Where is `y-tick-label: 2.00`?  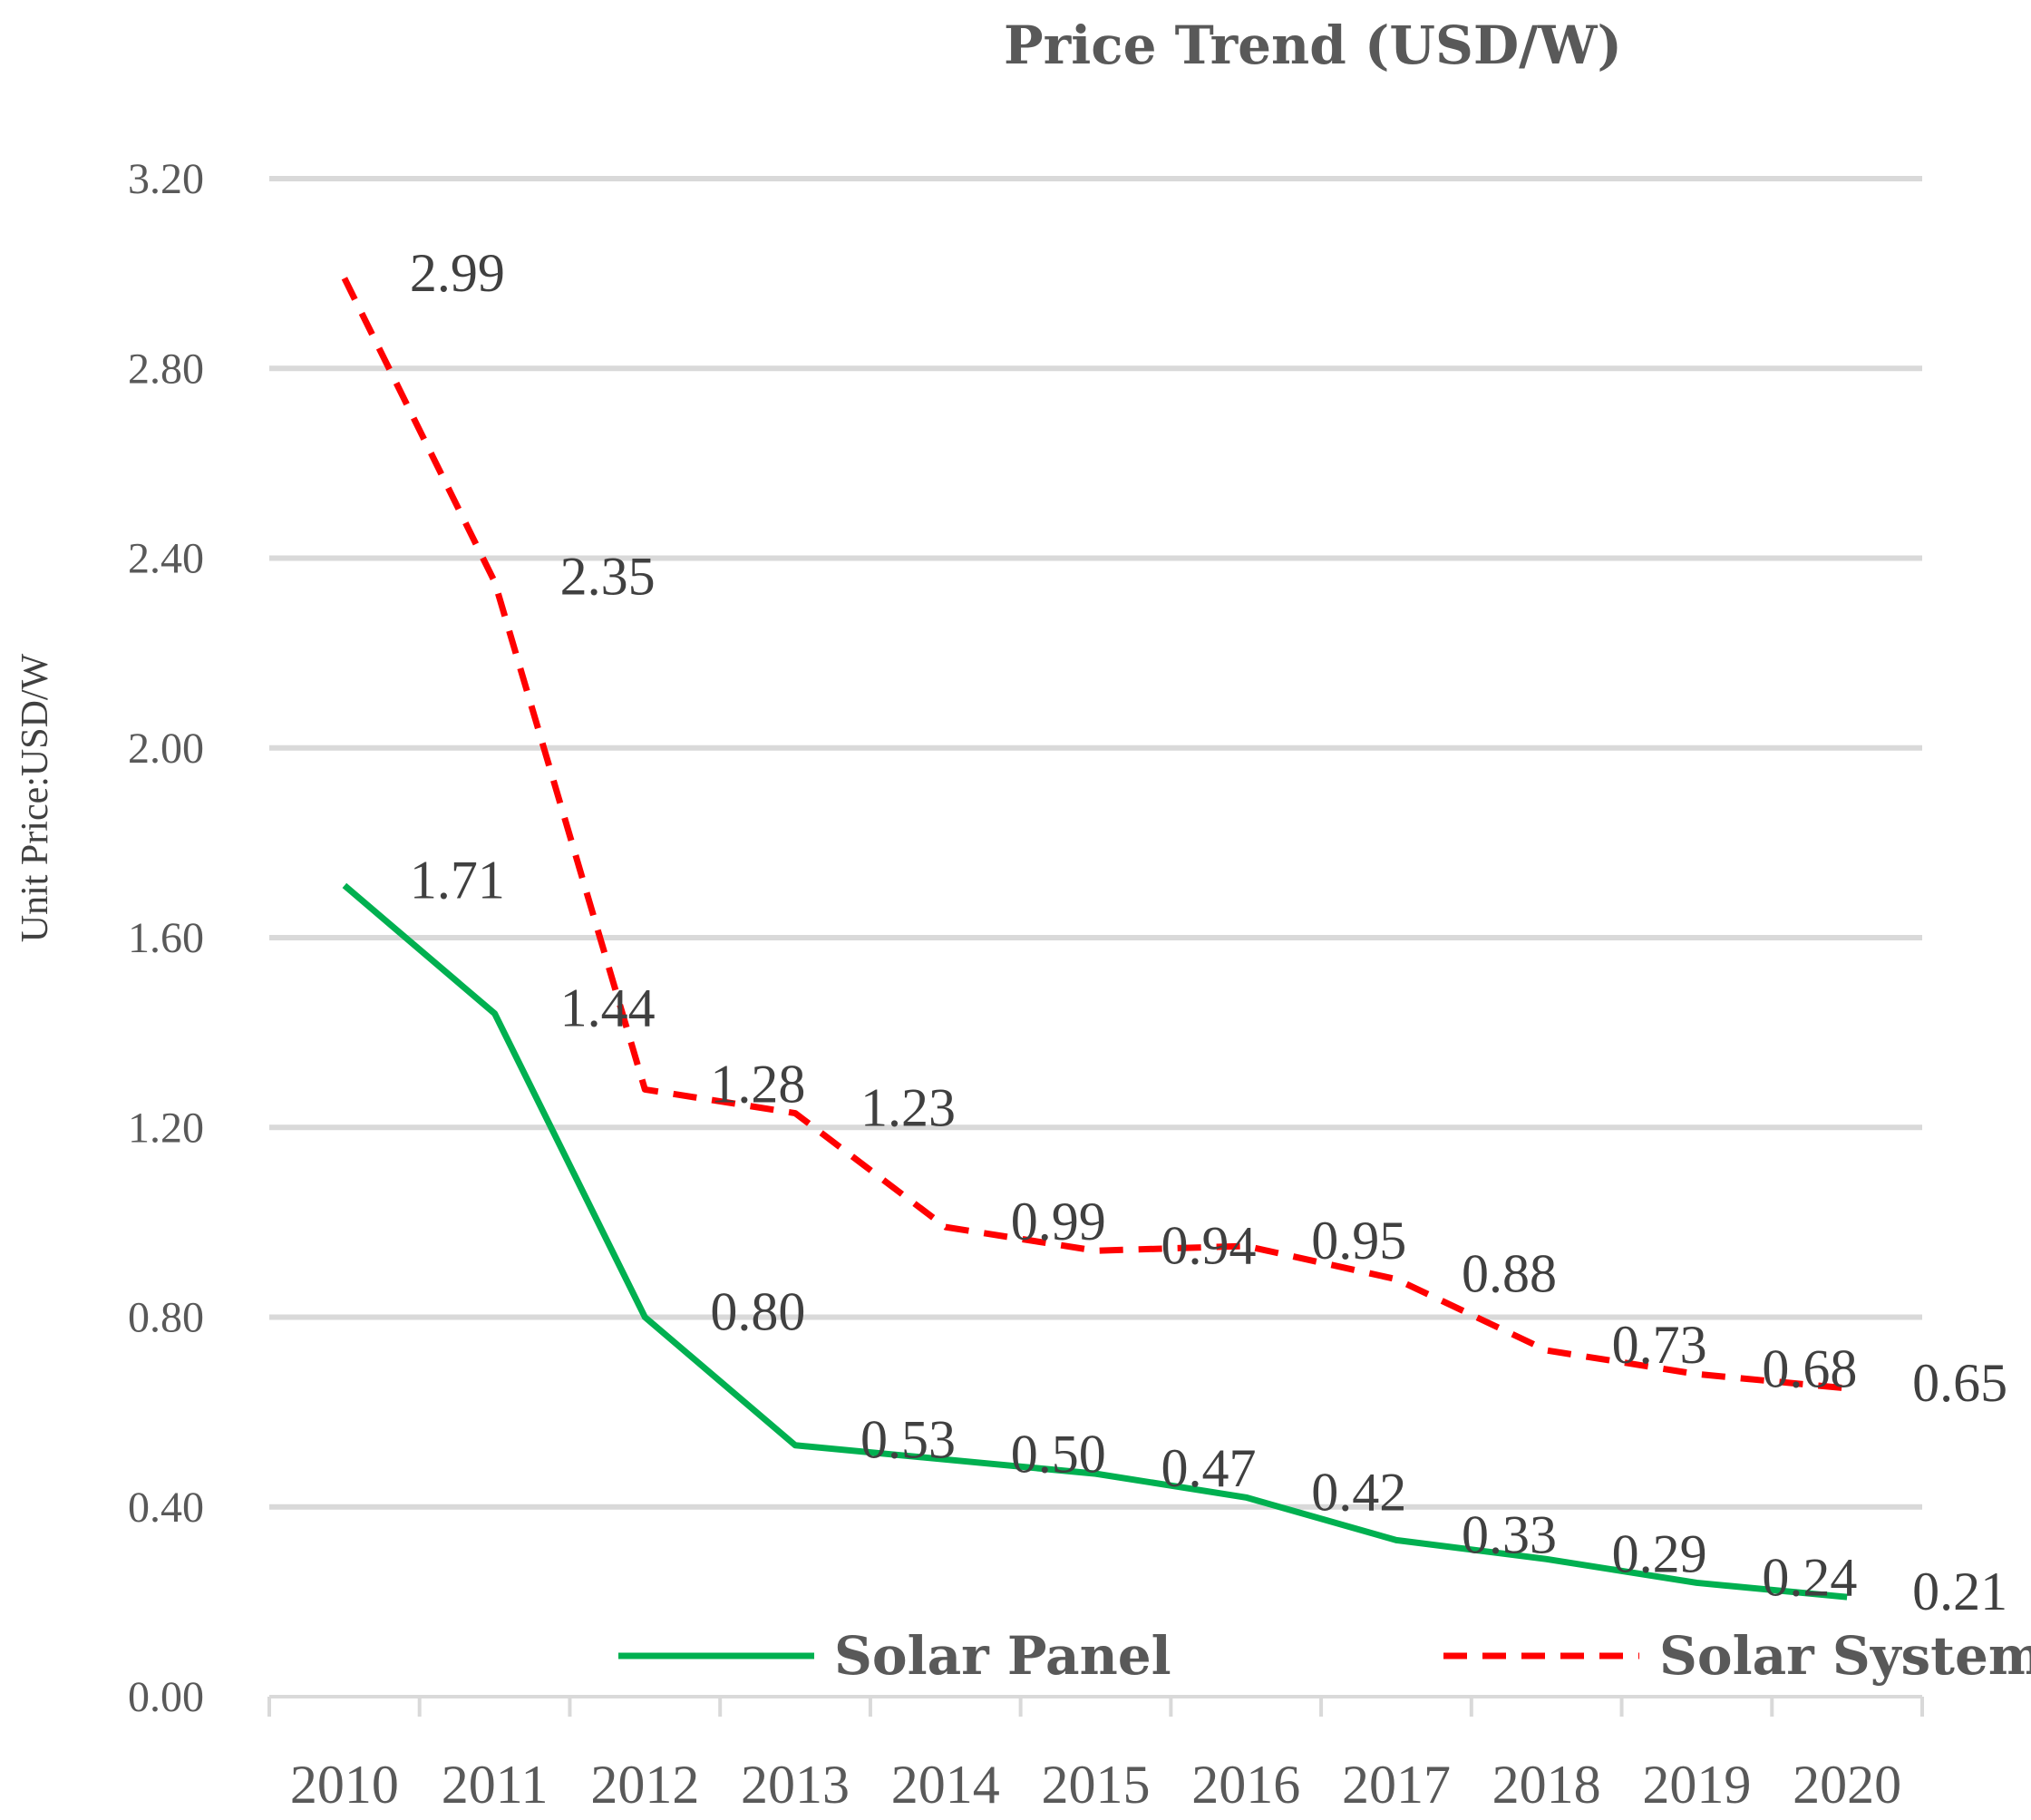 y-tick-label: 2.00 is located at coordinates (166, 749).